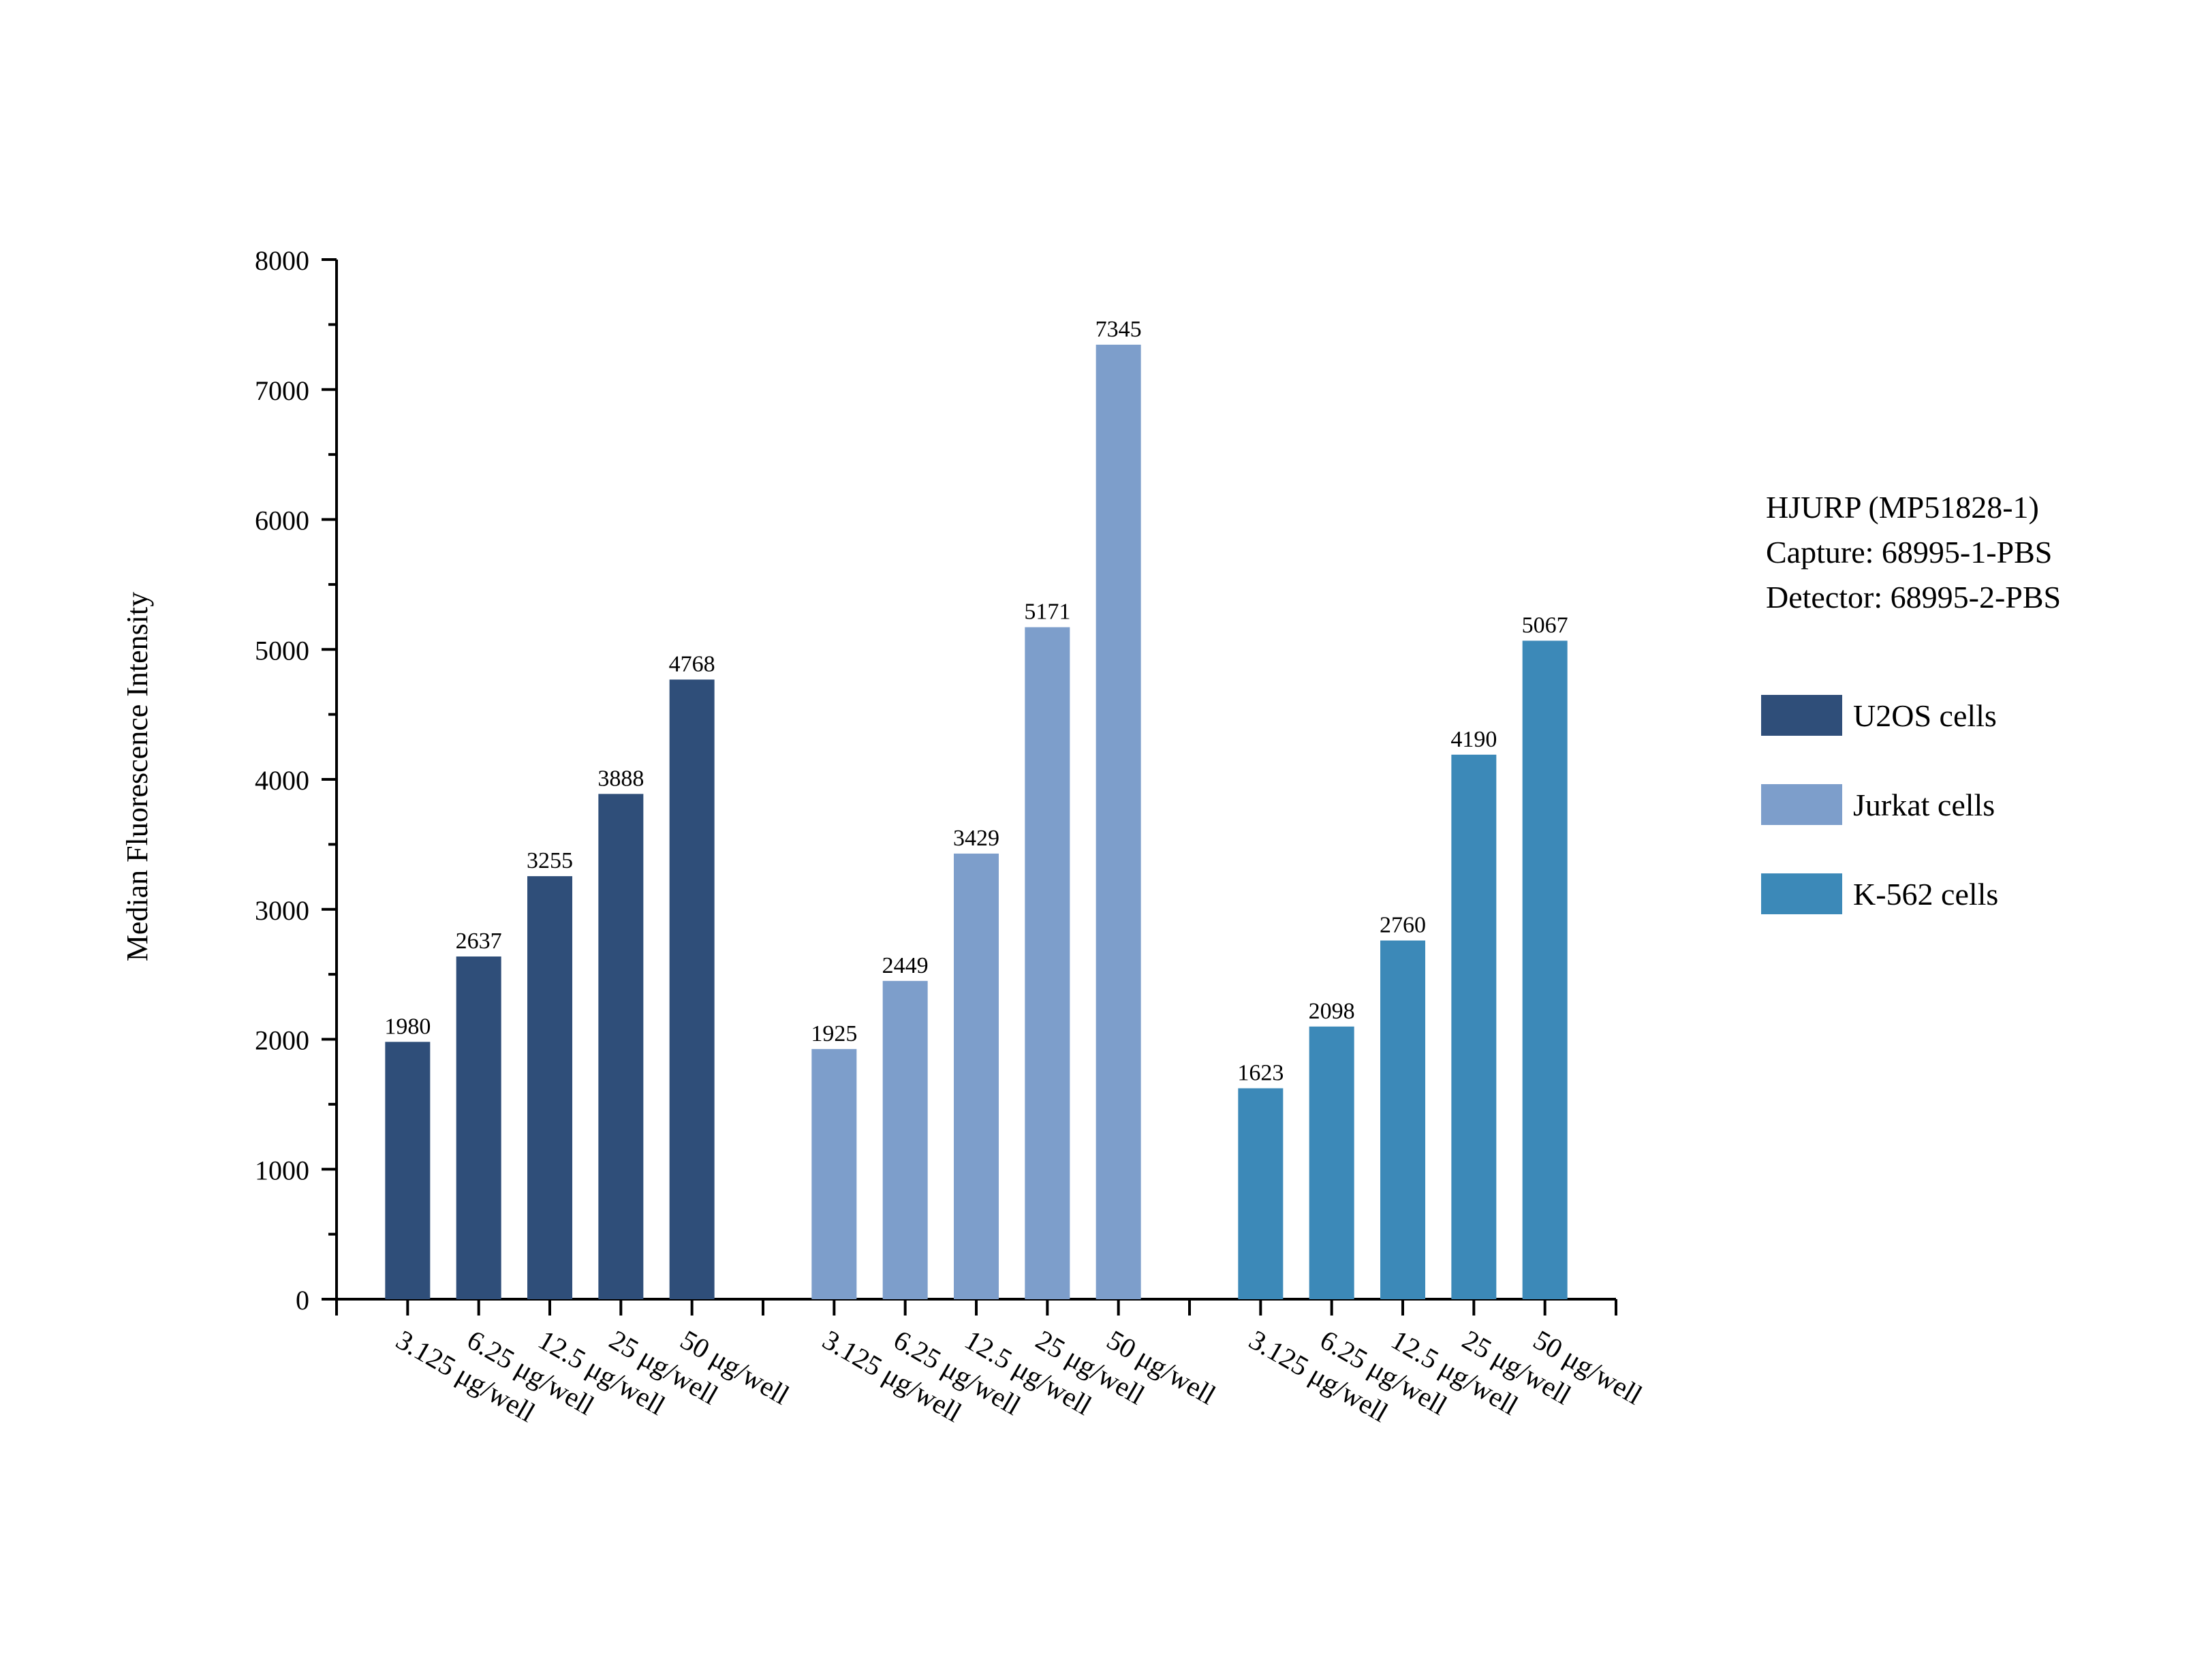 The width and height of the screenshot is (2191, 1680). I want to click on legend: U2OS cells Jurkat cells K-562 cells, so click(1879, 804).